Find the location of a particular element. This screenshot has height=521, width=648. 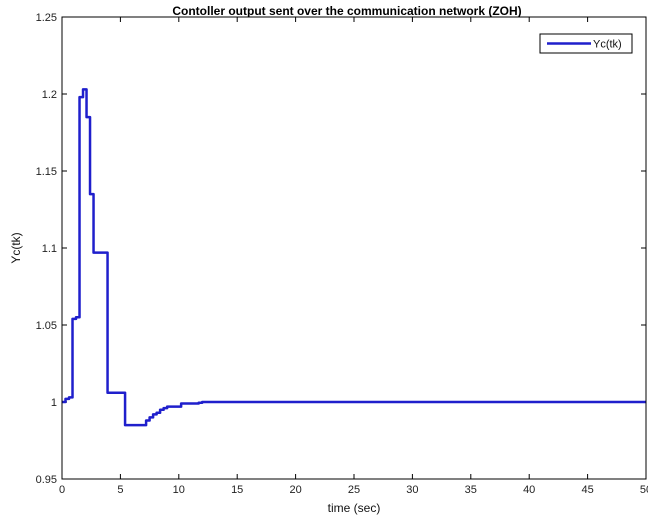

y-axis-label: Yc(tk) is located at coordinates (16, 247).